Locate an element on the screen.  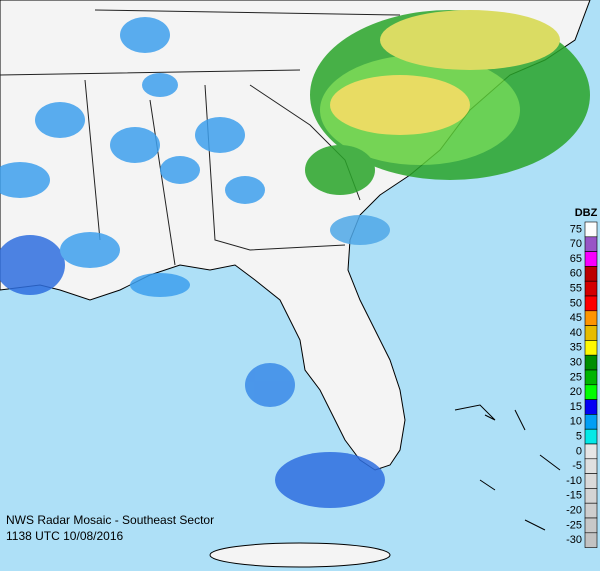
legend-label: 30 is located at coordinates (576, 363).